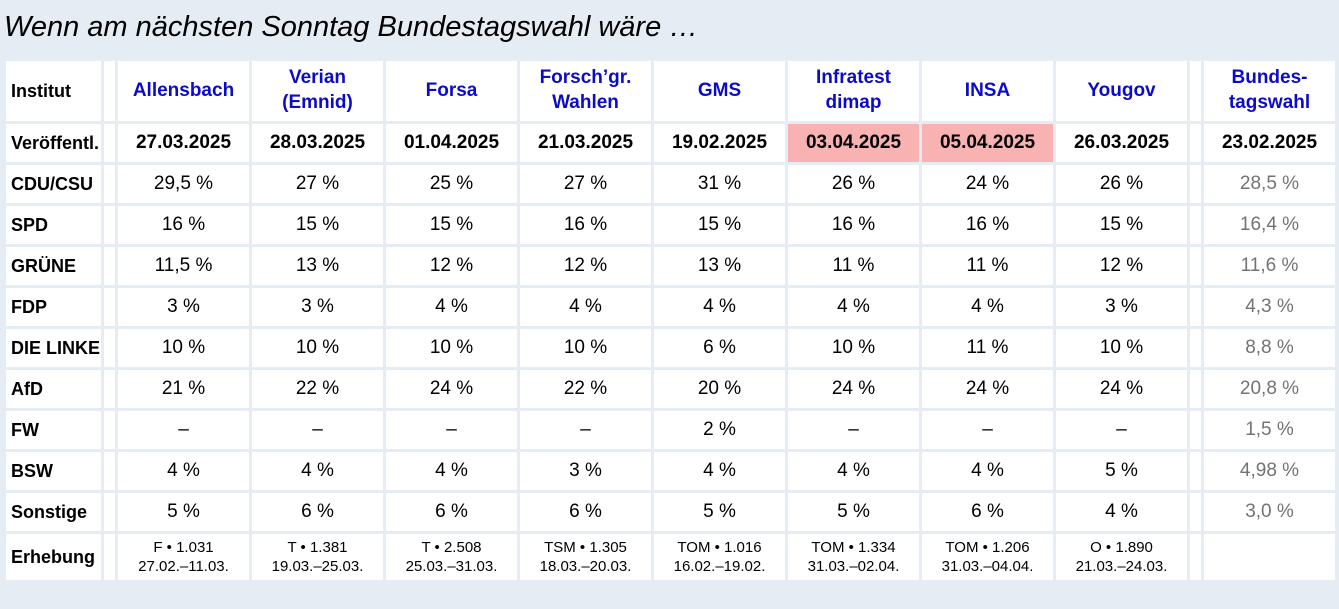  What do you see at coordinates (451, 91) in the screenshot?
I see `institute-header-forsa: Forsa` at bounding box center [451, 91].